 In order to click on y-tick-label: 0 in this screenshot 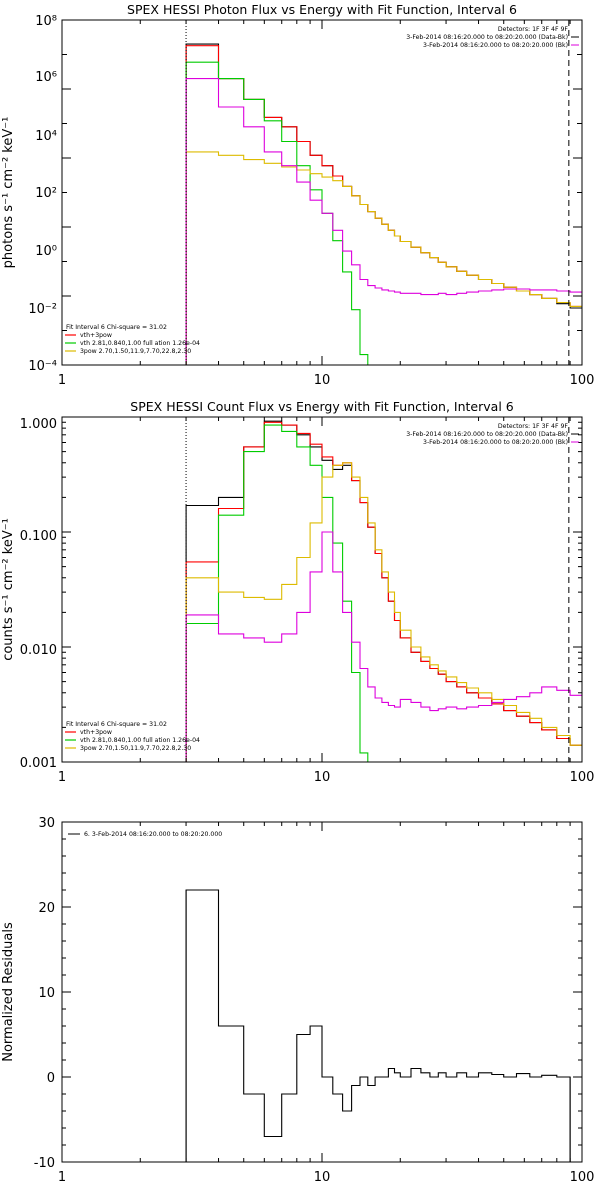, I will do `click(51, 1078)`.